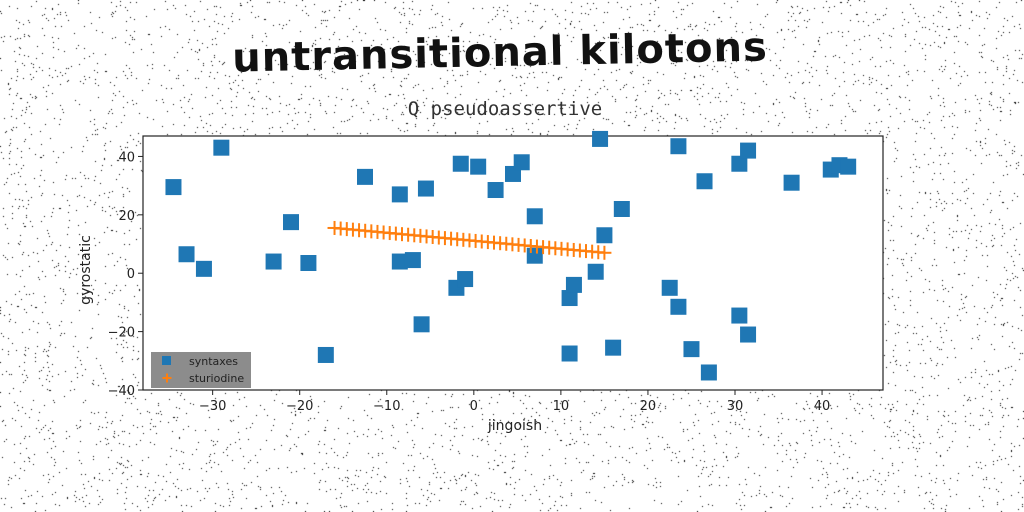 The image size is (1024, 512). I want to click on y-tick-label: 40, so click(126, 157).